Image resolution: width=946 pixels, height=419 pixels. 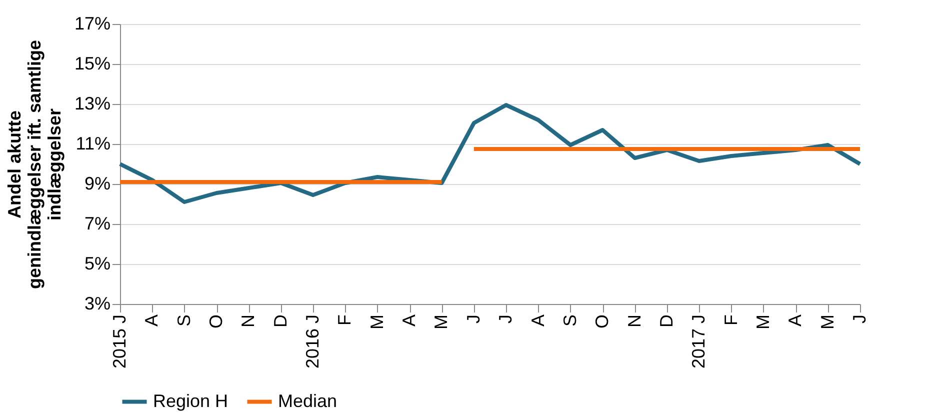 What do you see at coordinates (97, 264) in the screenshot?
I see `y-tick-label: 5%` at bounding box center [97, 264].